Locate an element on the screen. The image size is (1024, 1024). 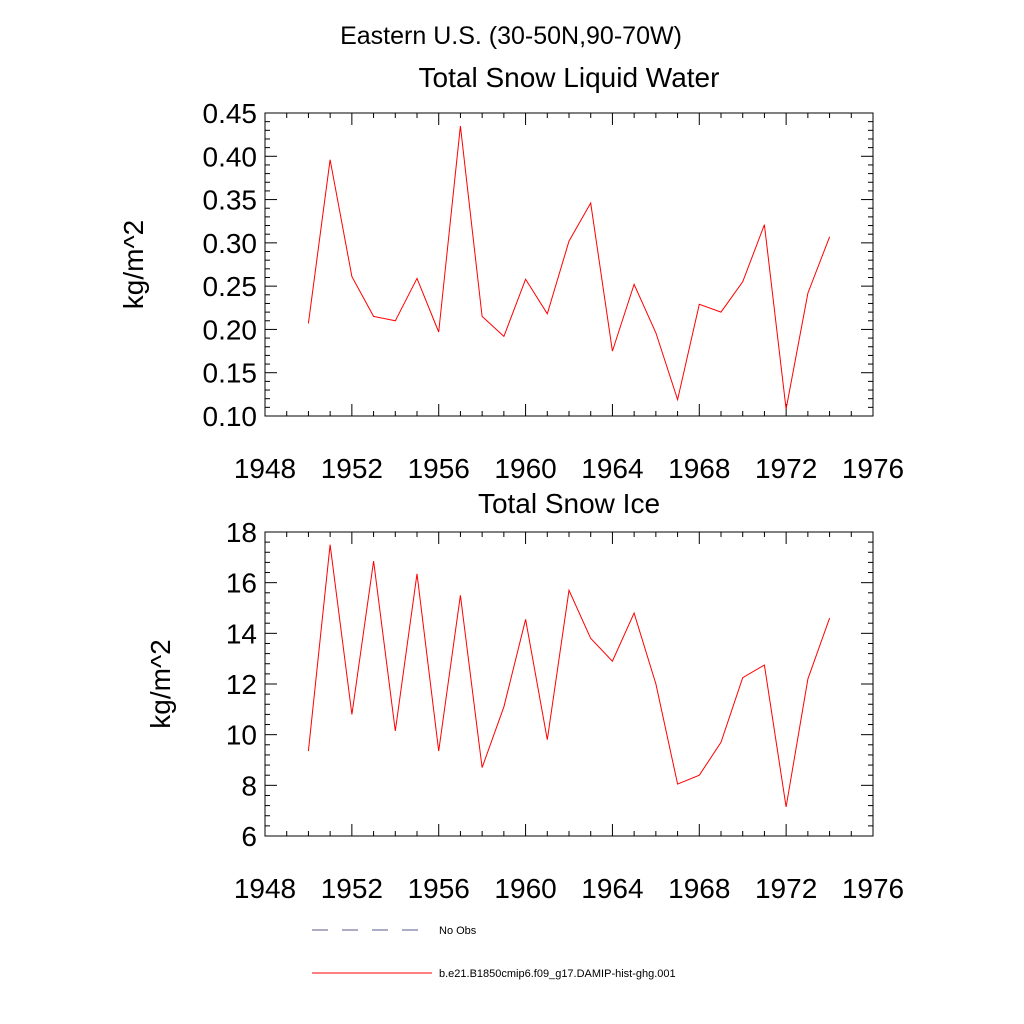
y-tick-label: 16 is located at coordinates (241, 583).